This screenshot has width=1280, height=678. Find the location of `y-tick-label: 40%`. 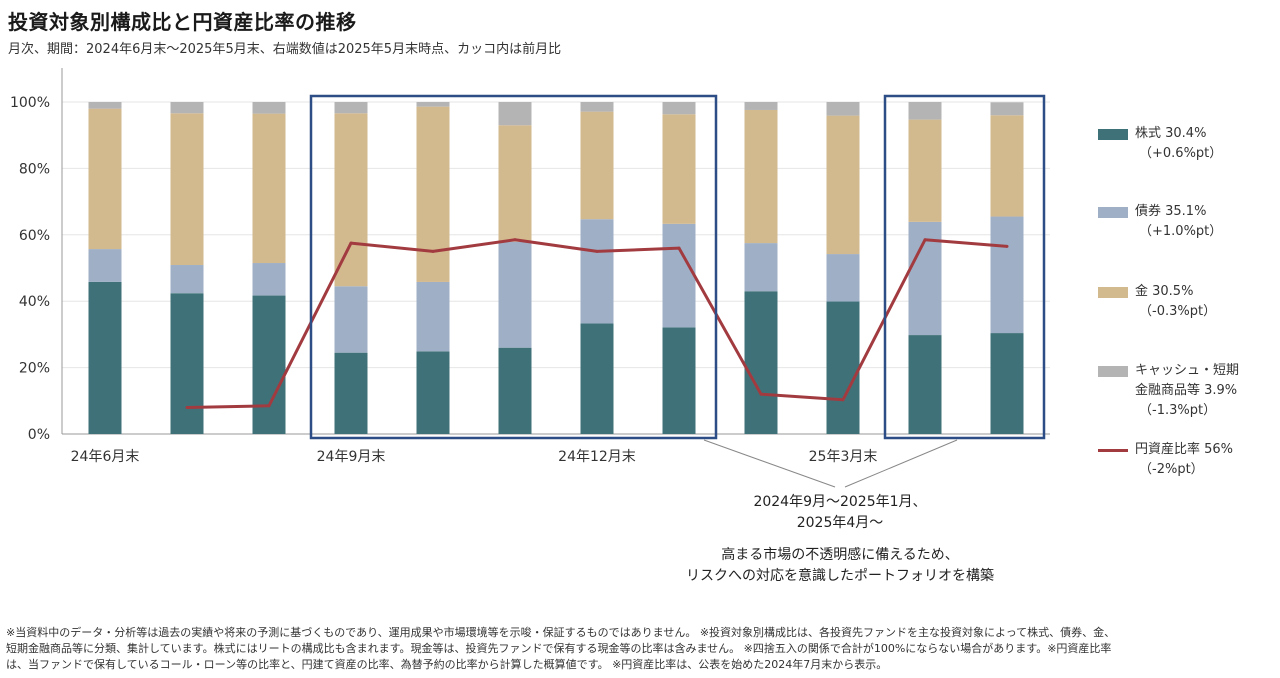

y-tick-label: 40% is located at coordinates (34, 302).